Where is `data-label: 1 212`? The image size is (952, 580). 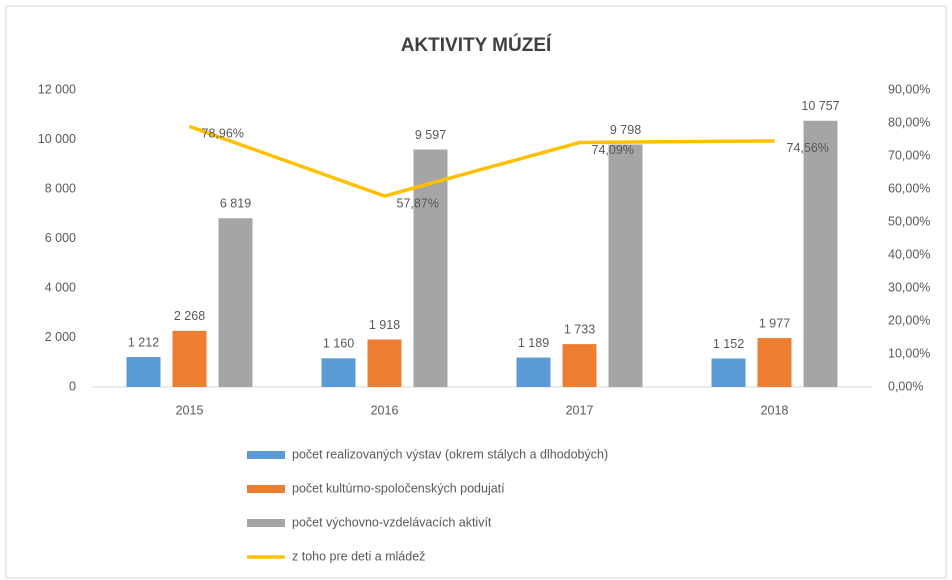 data-label: 1 212 is located at coordinates (143, 342).